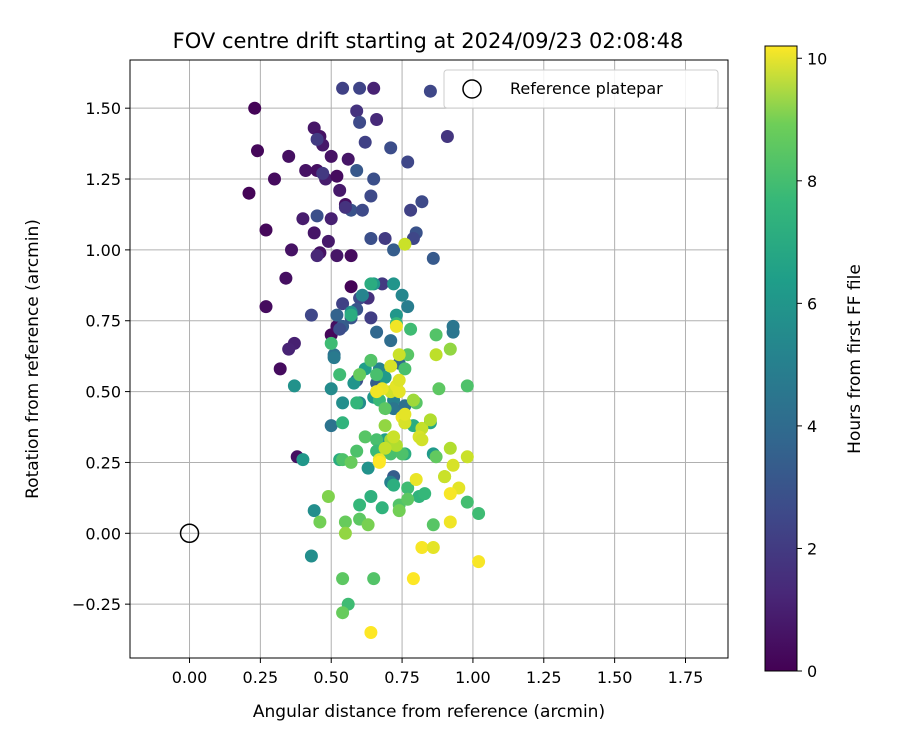 The height and width of the screenshot is (750, 900). What do you see at coordinates (103, 250) in the screenshot?
I see `y-tick-label: 1.00` at bounding box center [103, 250].